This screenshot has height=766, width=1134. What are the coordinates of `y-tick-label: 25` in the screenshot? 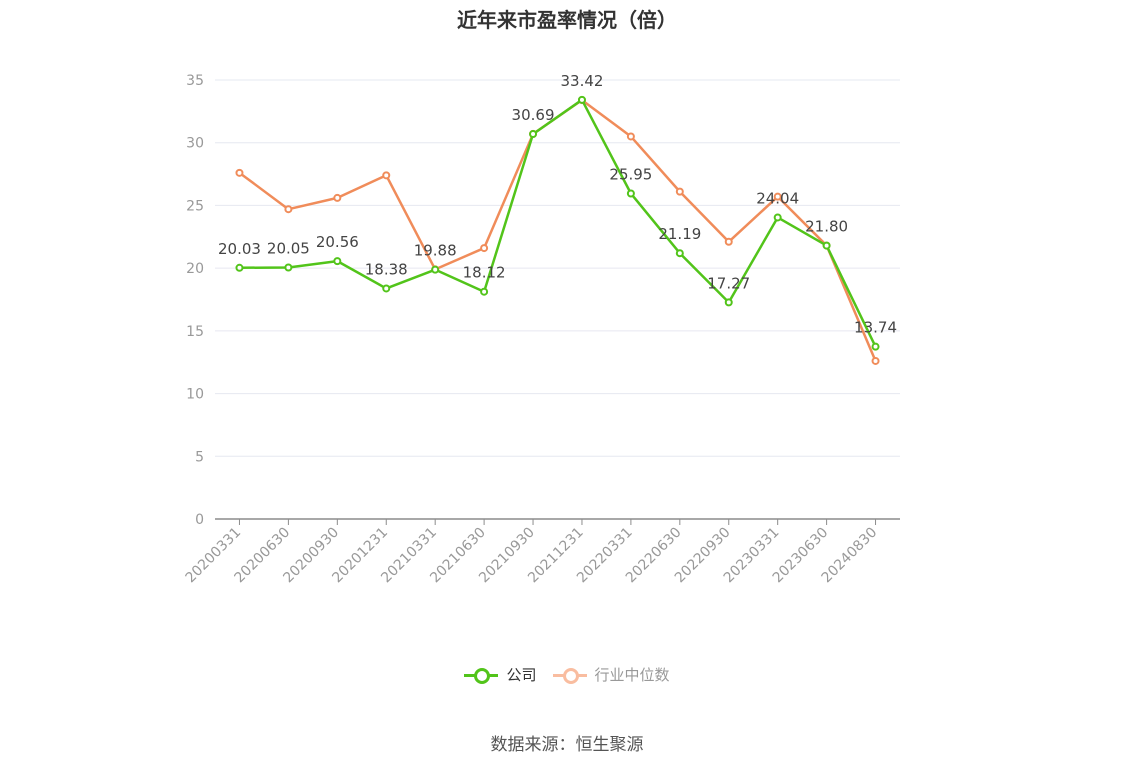 It's located at (195, 206).